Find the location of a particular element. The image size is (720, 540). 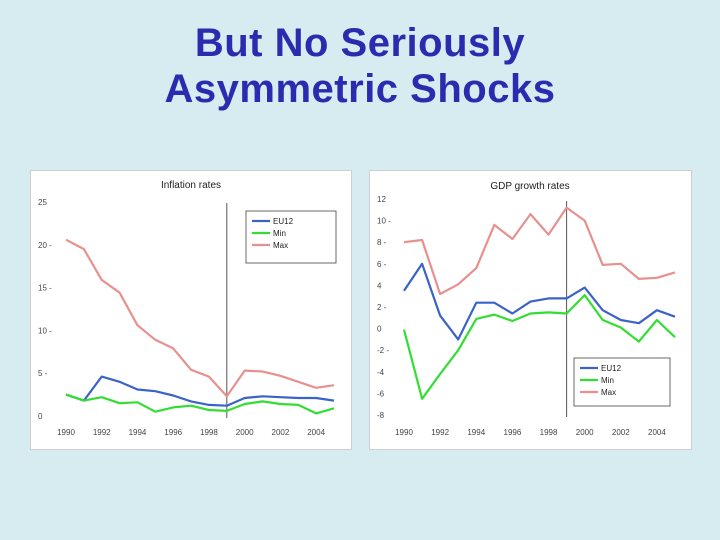

y-tick-label: 20 - is located at coordinates (45, 245).